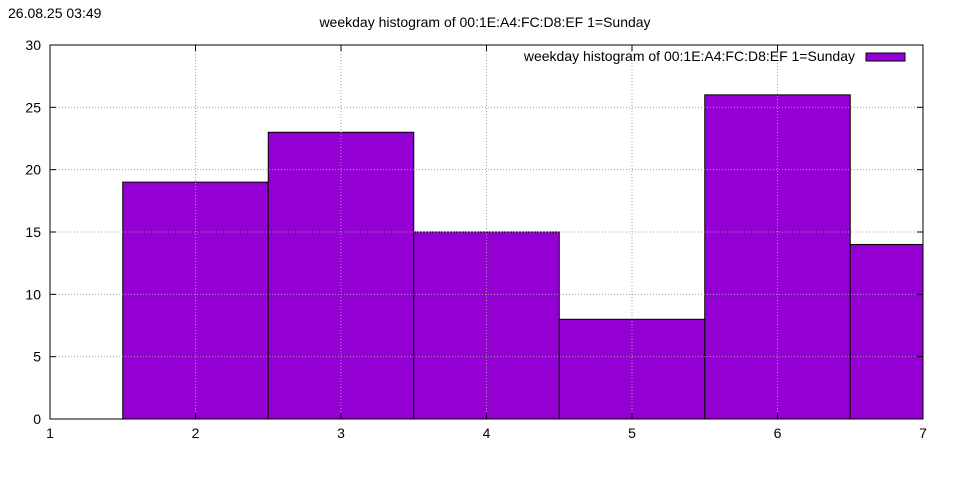 Image resolution: width=960 pixels, height=480 pixels. I want to click on y-tick-label: 10, so click(33, 294).